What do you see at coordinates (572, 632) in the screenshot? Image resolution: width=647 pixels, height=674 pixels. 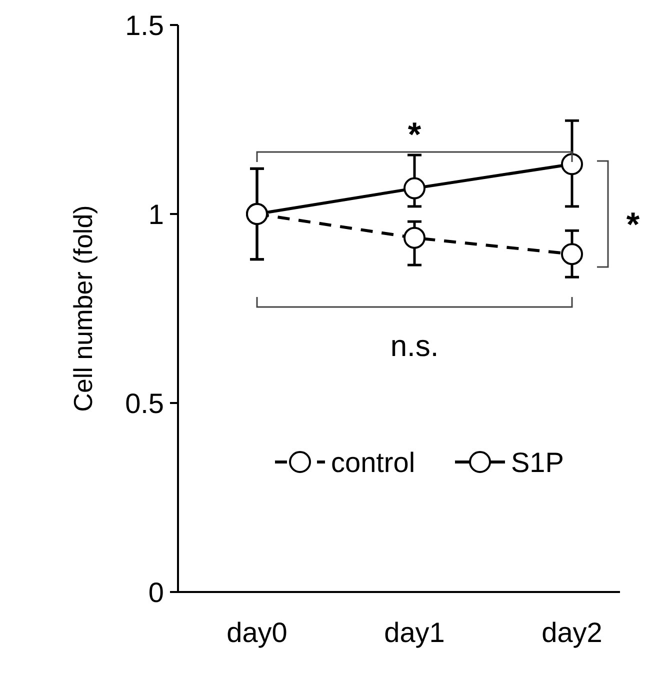 I see `x-tick-label: day2` at bounding box center [572, 632].